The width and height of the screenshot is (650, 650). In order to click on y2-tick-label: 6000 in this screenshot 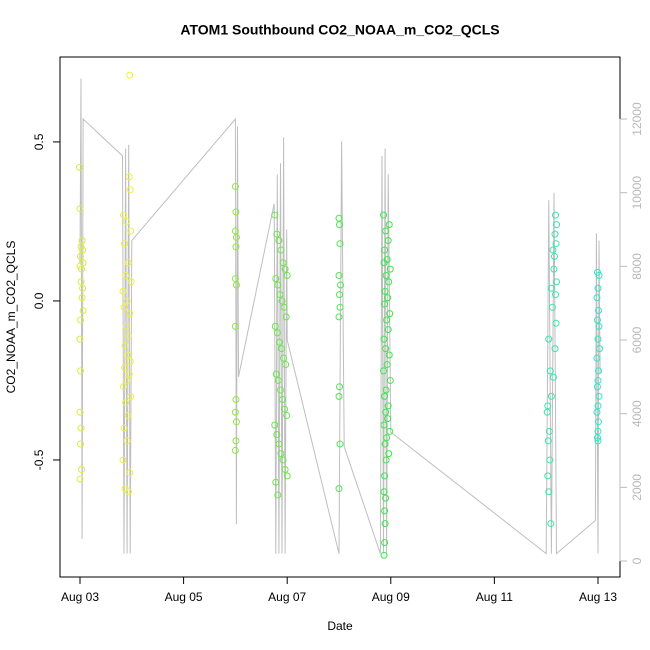, I will do `click(637, 339)`.